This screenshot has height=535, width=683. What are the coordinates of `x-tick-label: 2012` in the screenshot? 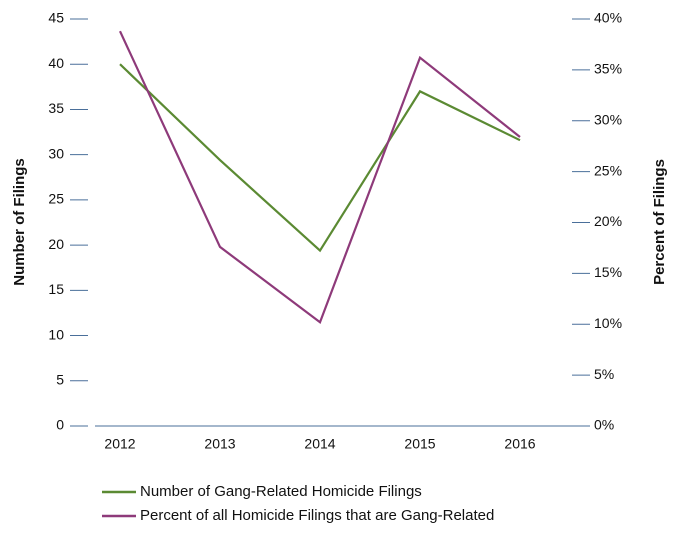 It's located at (119, 444).